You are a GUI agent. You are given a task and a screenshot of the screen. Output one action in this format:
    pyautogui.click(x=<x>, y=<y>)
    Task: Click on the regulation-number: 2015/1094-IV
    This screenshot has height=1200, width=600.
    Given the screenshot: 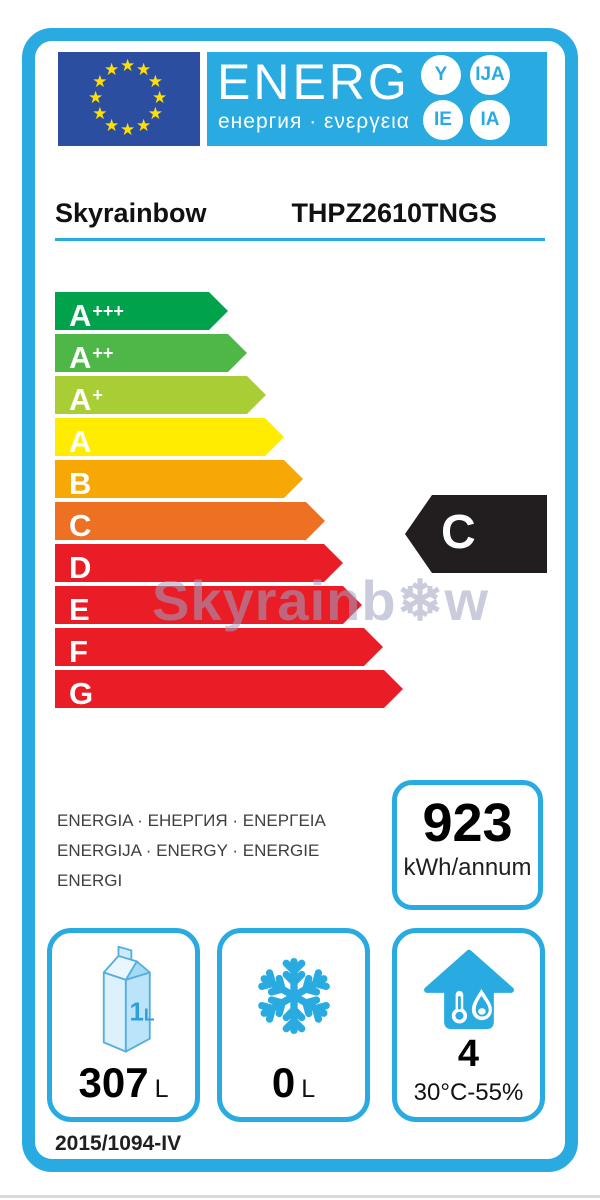 What is the action you would take?
    pyautogui.click(x=118, y=1143)
    